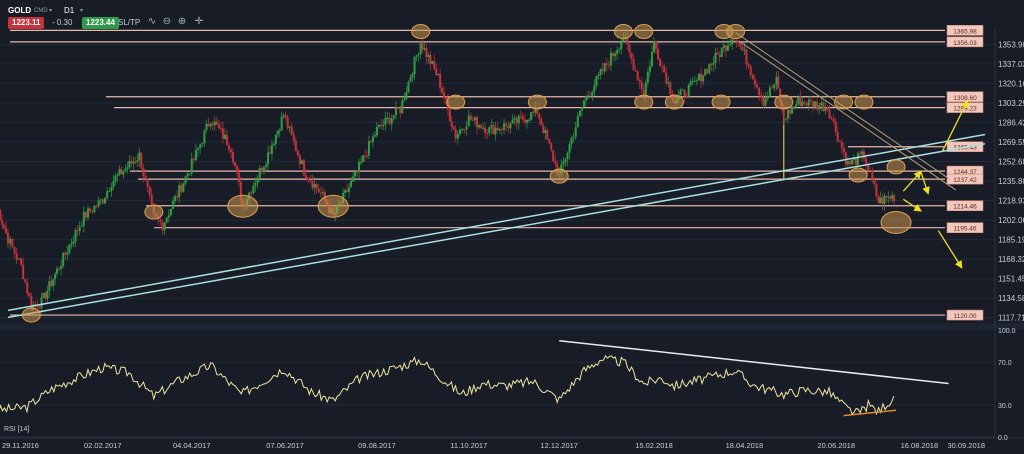 This screenshot has width=1024, height=454. What do you see at coordinates (62, 22) in the screenshot?
I see `price-change: - 0.30` at bounding box center [62, 22].